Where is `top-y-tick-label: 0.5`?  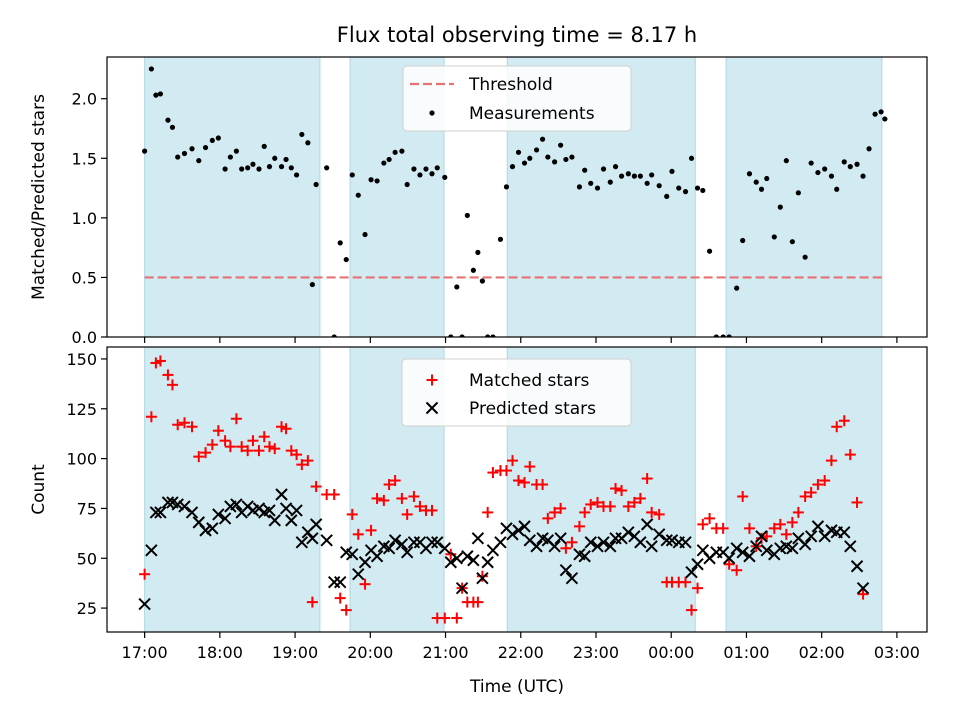 top-y-tick-label: 0.5 is located at coordinates (84, 277).